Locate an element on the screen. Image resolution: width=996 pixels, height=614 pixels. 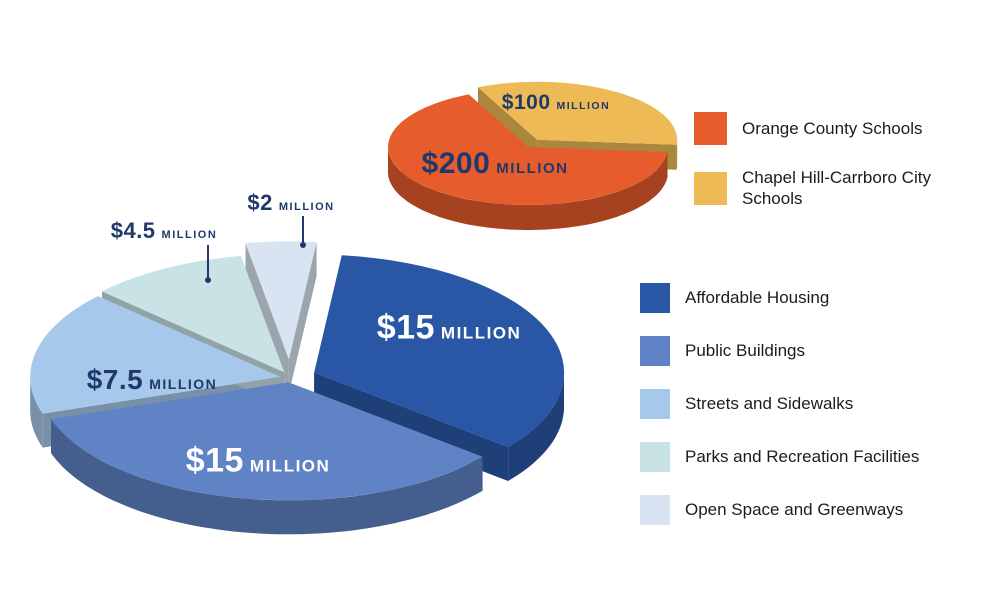
callout-line-parks is located at coordinates (208, 264).